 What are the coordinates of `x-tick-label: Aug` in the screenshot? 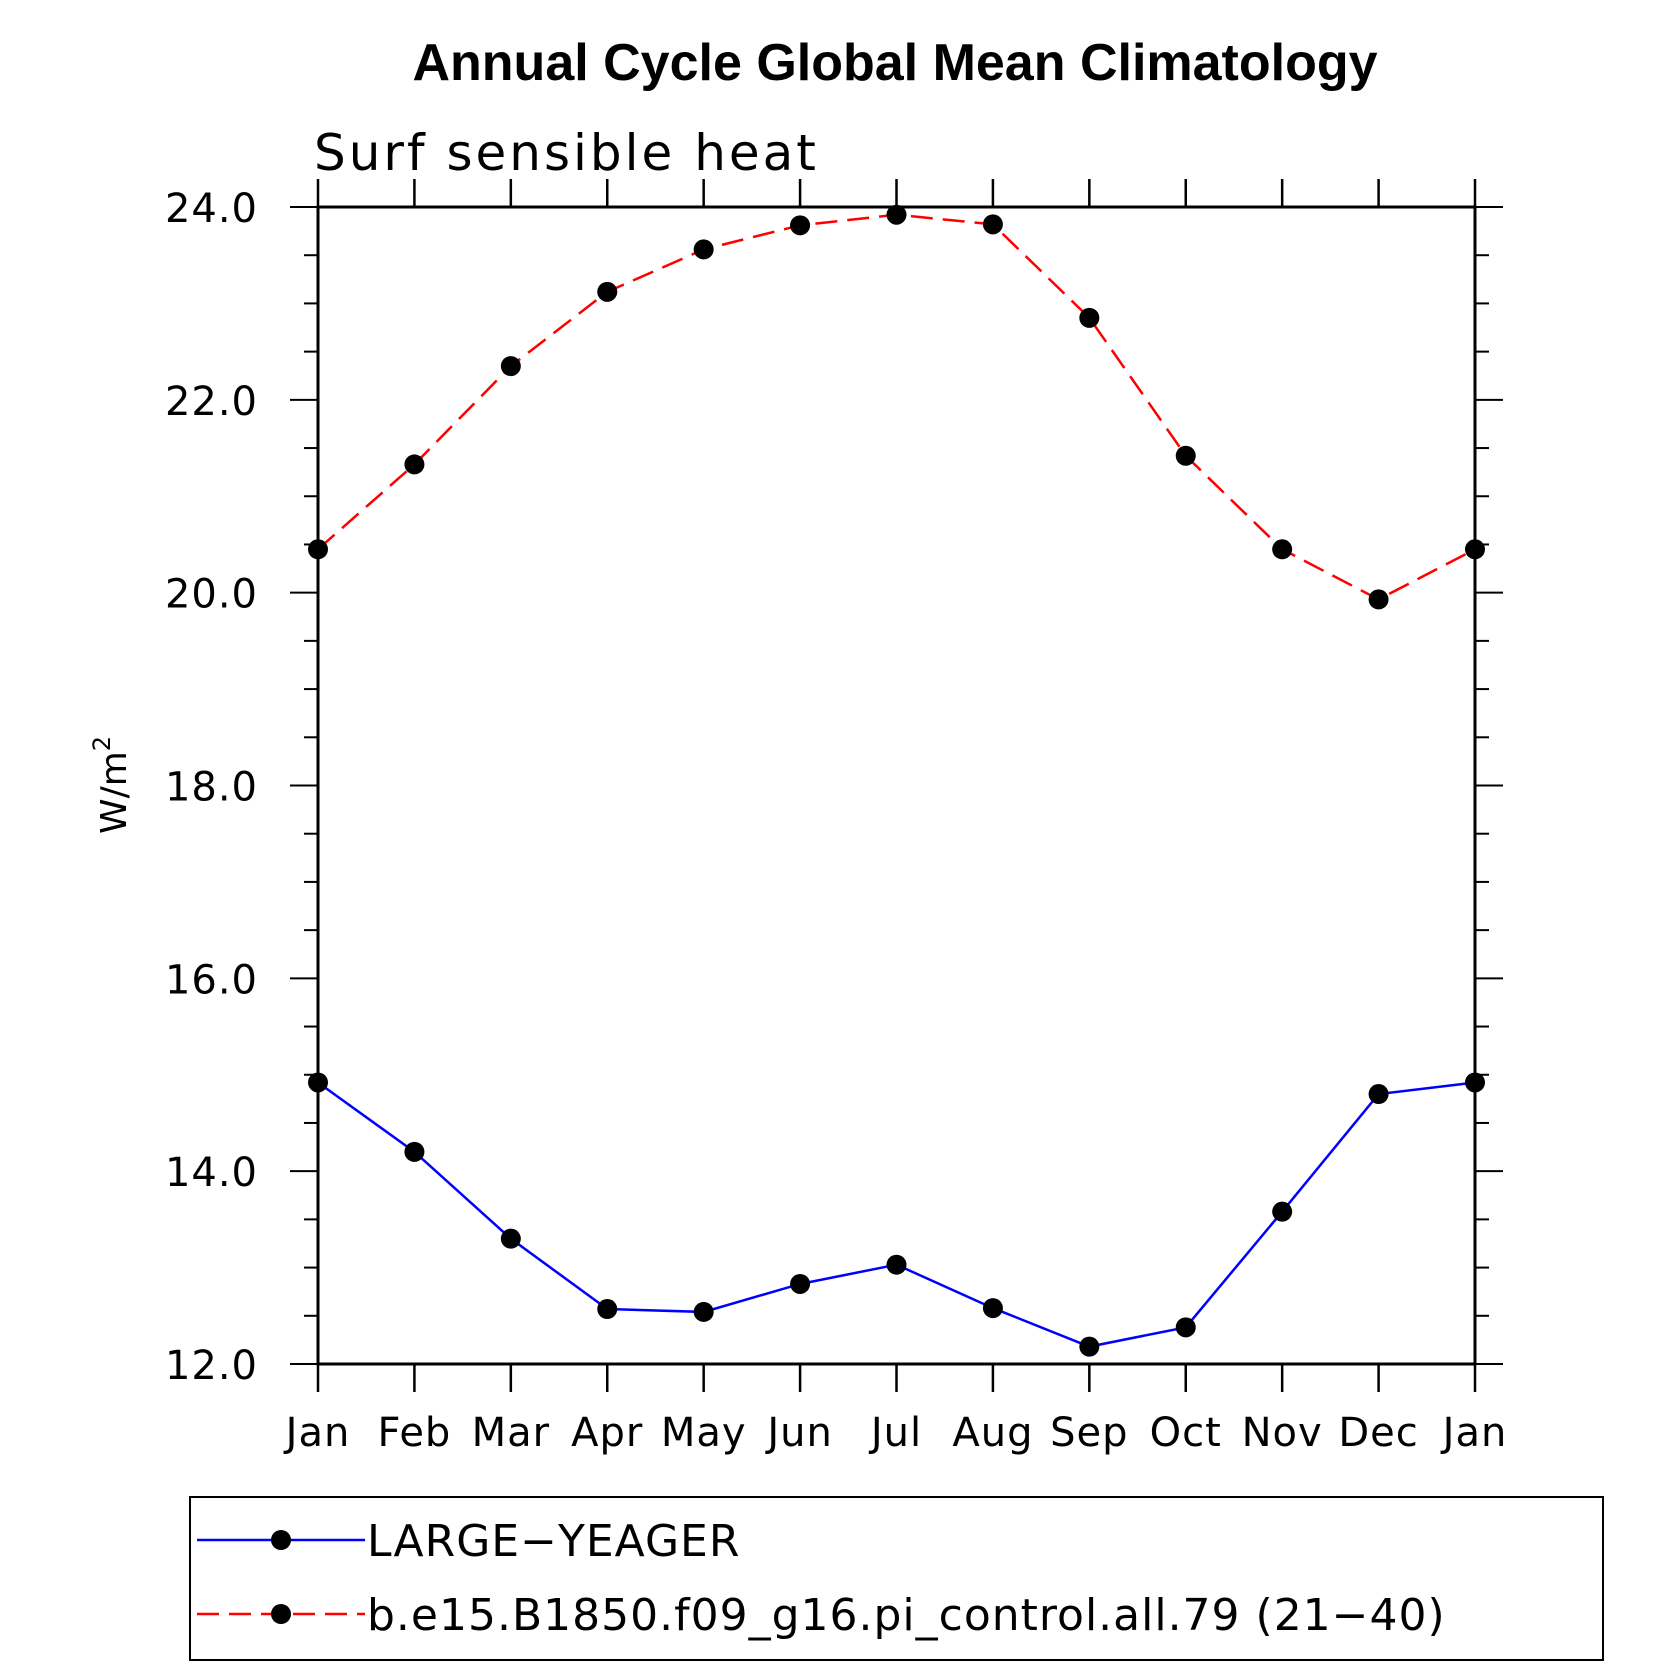 It's located at (992, 1433).